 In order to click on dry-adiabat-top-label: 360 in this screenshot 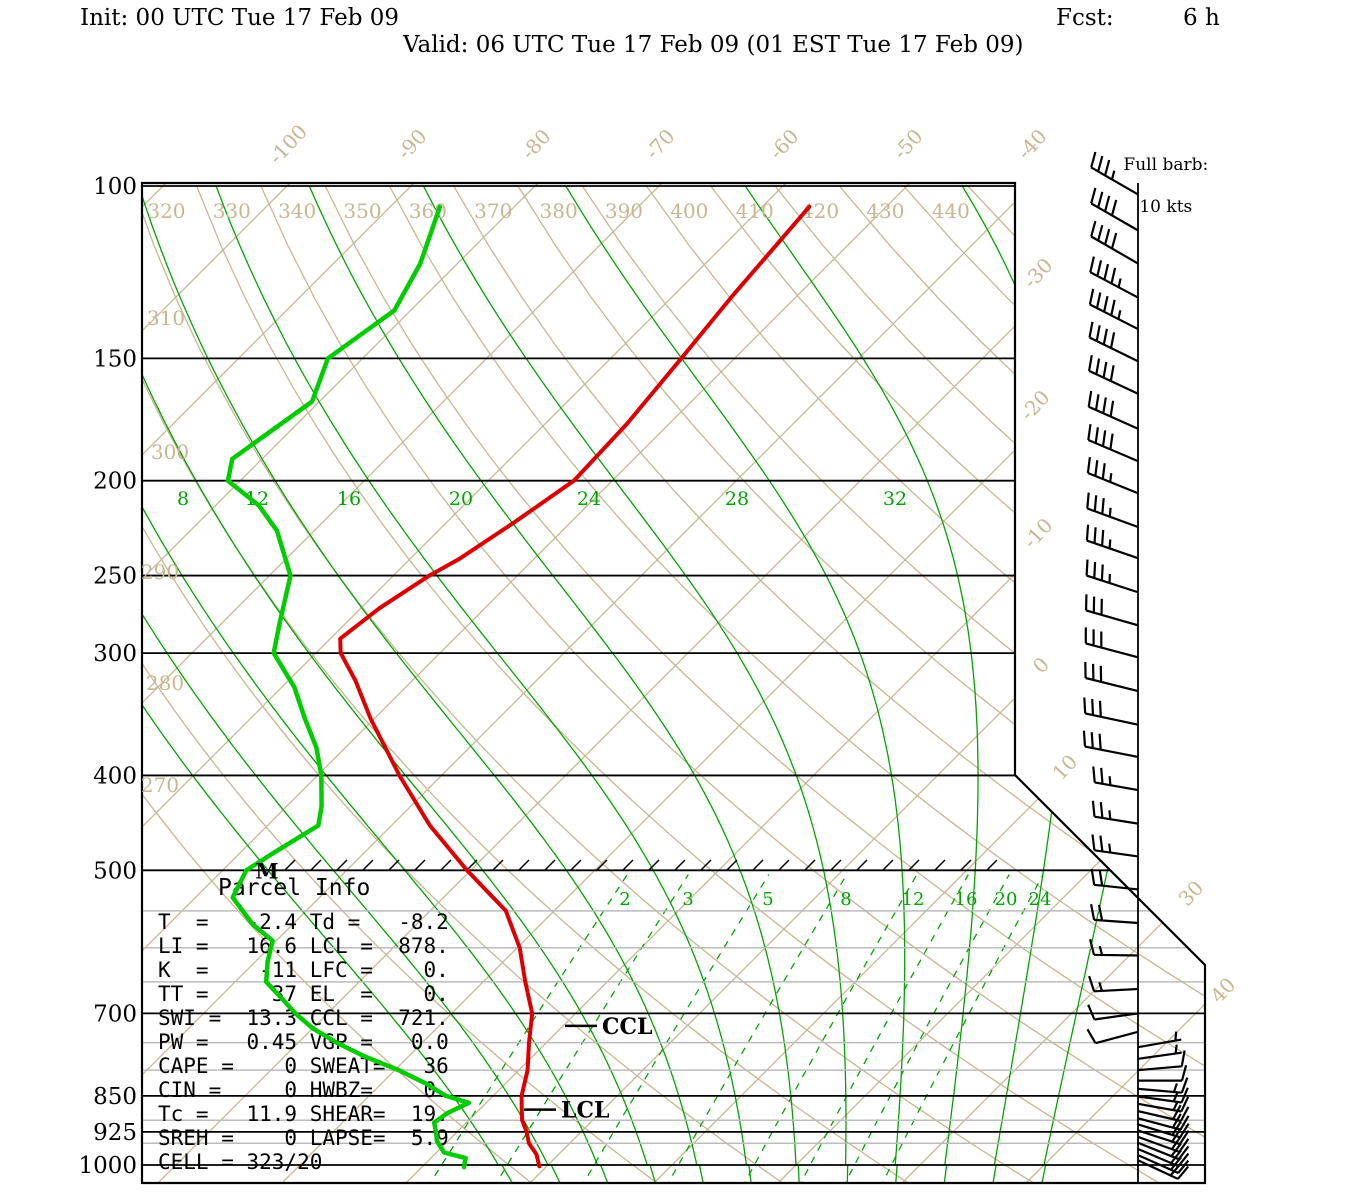, I will do `click(428, 211)`.